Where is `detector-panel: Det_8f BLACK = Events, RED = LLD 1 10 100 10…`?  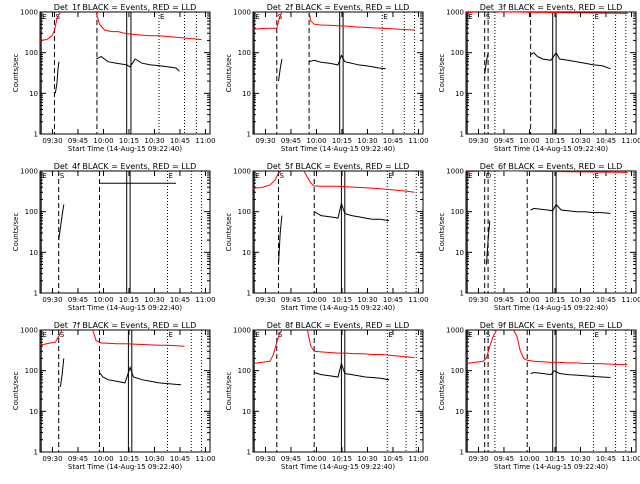 detector-panel: Det_8f BLACK = Events, RED = LLD 1 10 100 10… is located at coordinates (327, 396).